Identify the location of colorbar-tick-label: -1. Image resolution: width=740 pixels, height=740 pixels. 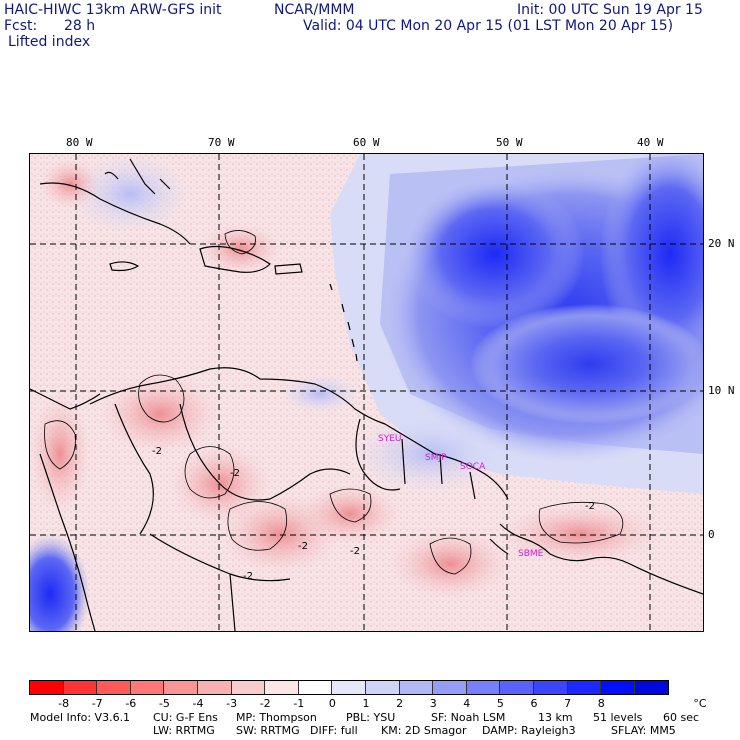
(299, 703).